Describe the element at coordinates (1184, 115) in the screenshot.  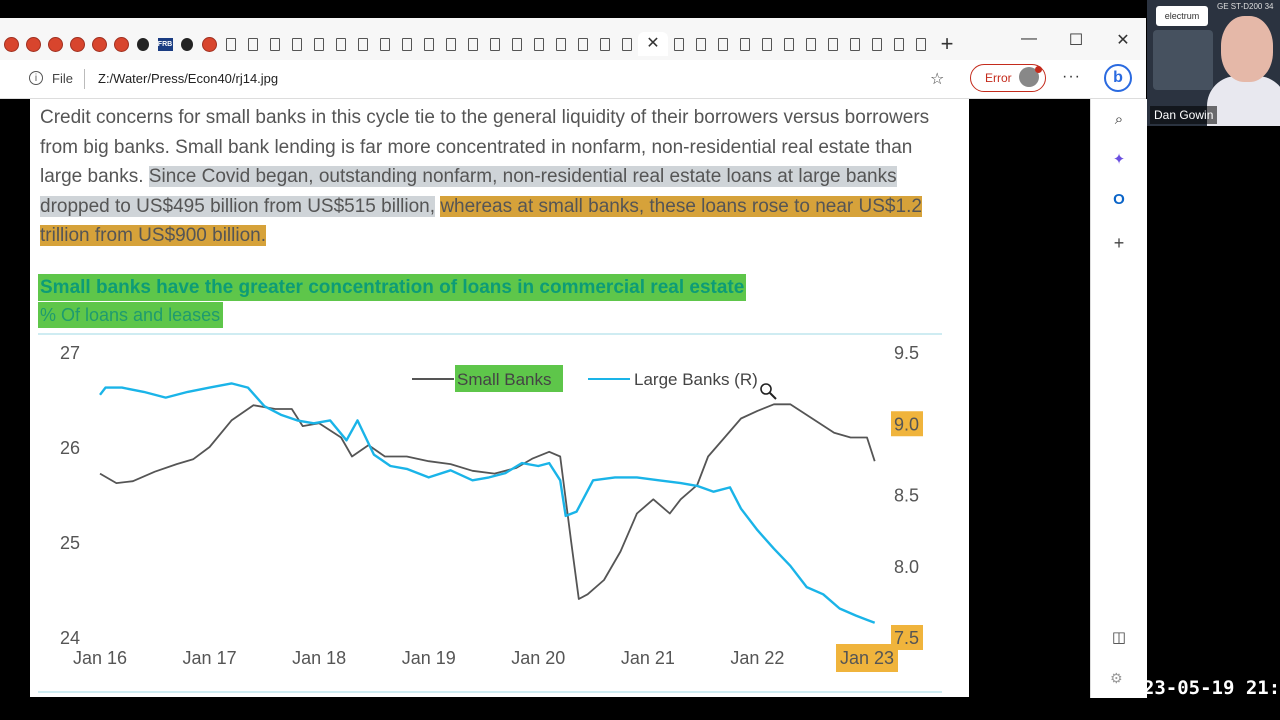
I see `presenter-name: Dan Gowin` at that location.